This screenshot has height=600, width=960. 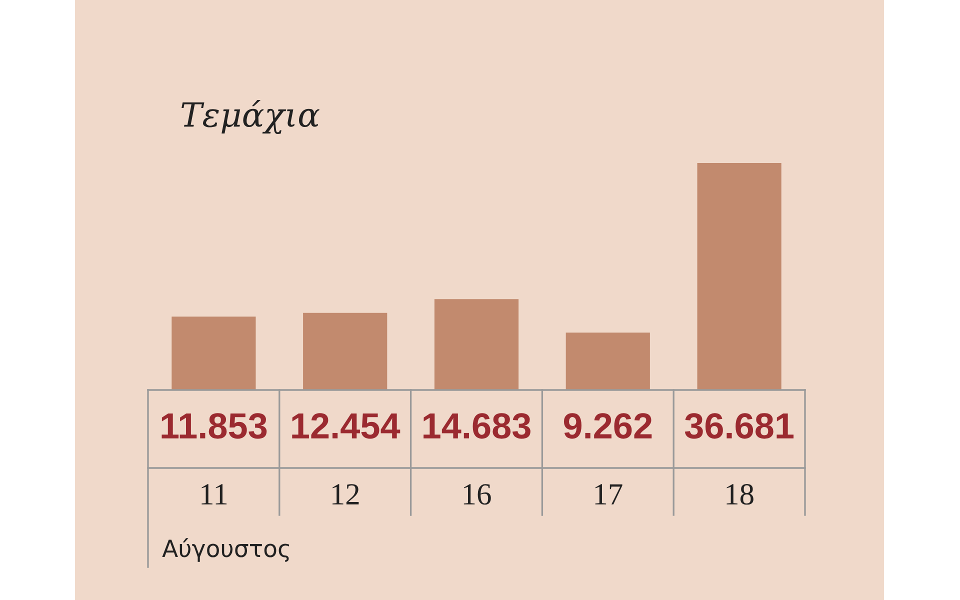 What do you see at coordinates (346, 426) in the screenshot?
I see `data-label: 12.454` at bounding box center [346, 426].